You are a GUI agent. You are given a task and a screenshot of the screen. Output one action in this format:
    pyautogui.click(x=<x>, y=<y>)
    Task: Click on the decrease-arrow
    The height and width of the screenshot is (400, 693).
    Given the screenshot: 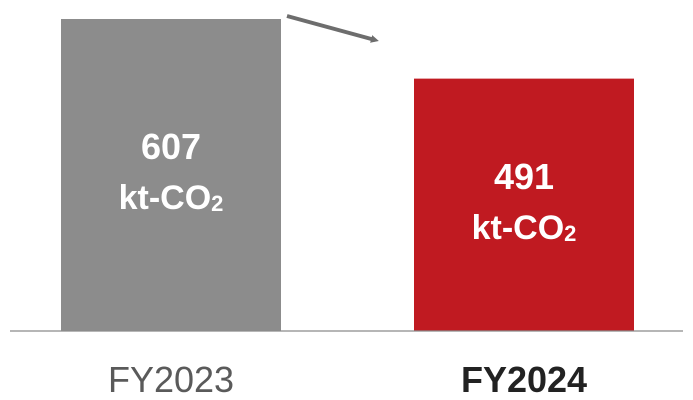 What is the action you would take?
    pyautogui.click(x=332, y=28)
    